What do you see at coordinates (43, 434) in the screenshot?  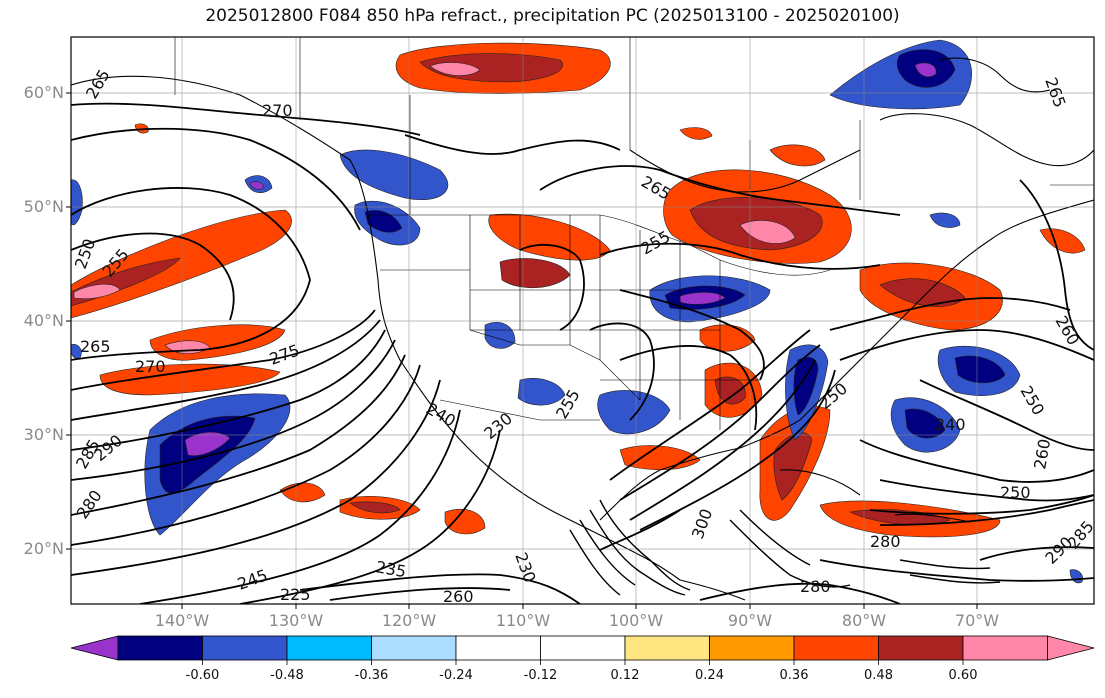 I see `lat-label: 30°N` at bounding box center [43, 434].